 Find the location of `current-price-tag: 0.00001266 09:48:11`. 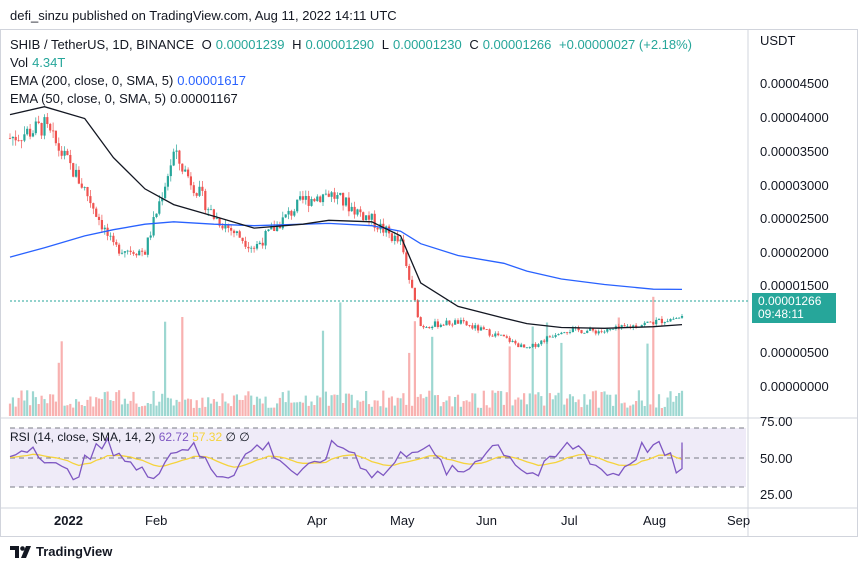

current-price-tag: 0.00001266 09:48:11 is located at coordinates (794, 308).